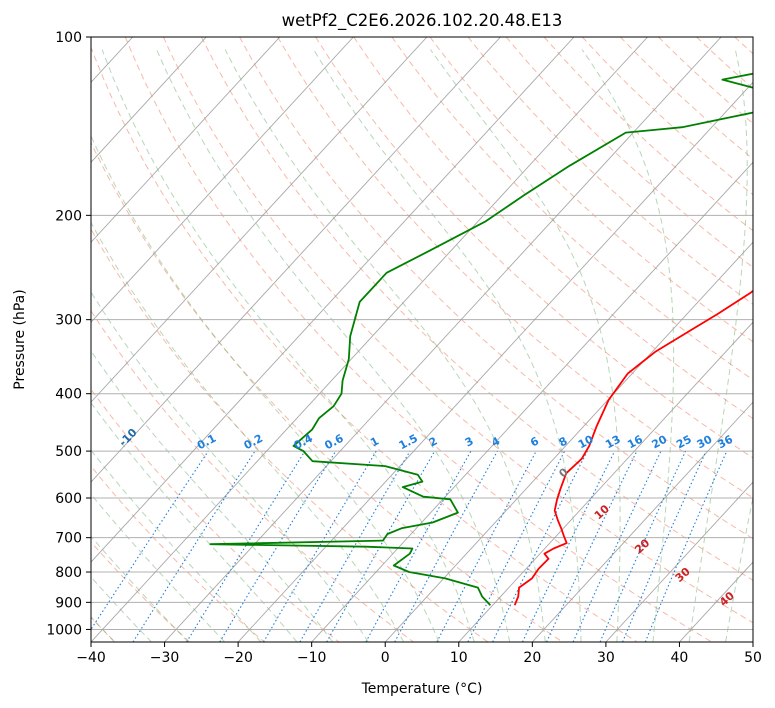 This screenshot has width=775, height=708. What do you see at coordinates (238, 658) in the screenshot?
I see `x-tick-label: −20` at bounding box center [238, 658].